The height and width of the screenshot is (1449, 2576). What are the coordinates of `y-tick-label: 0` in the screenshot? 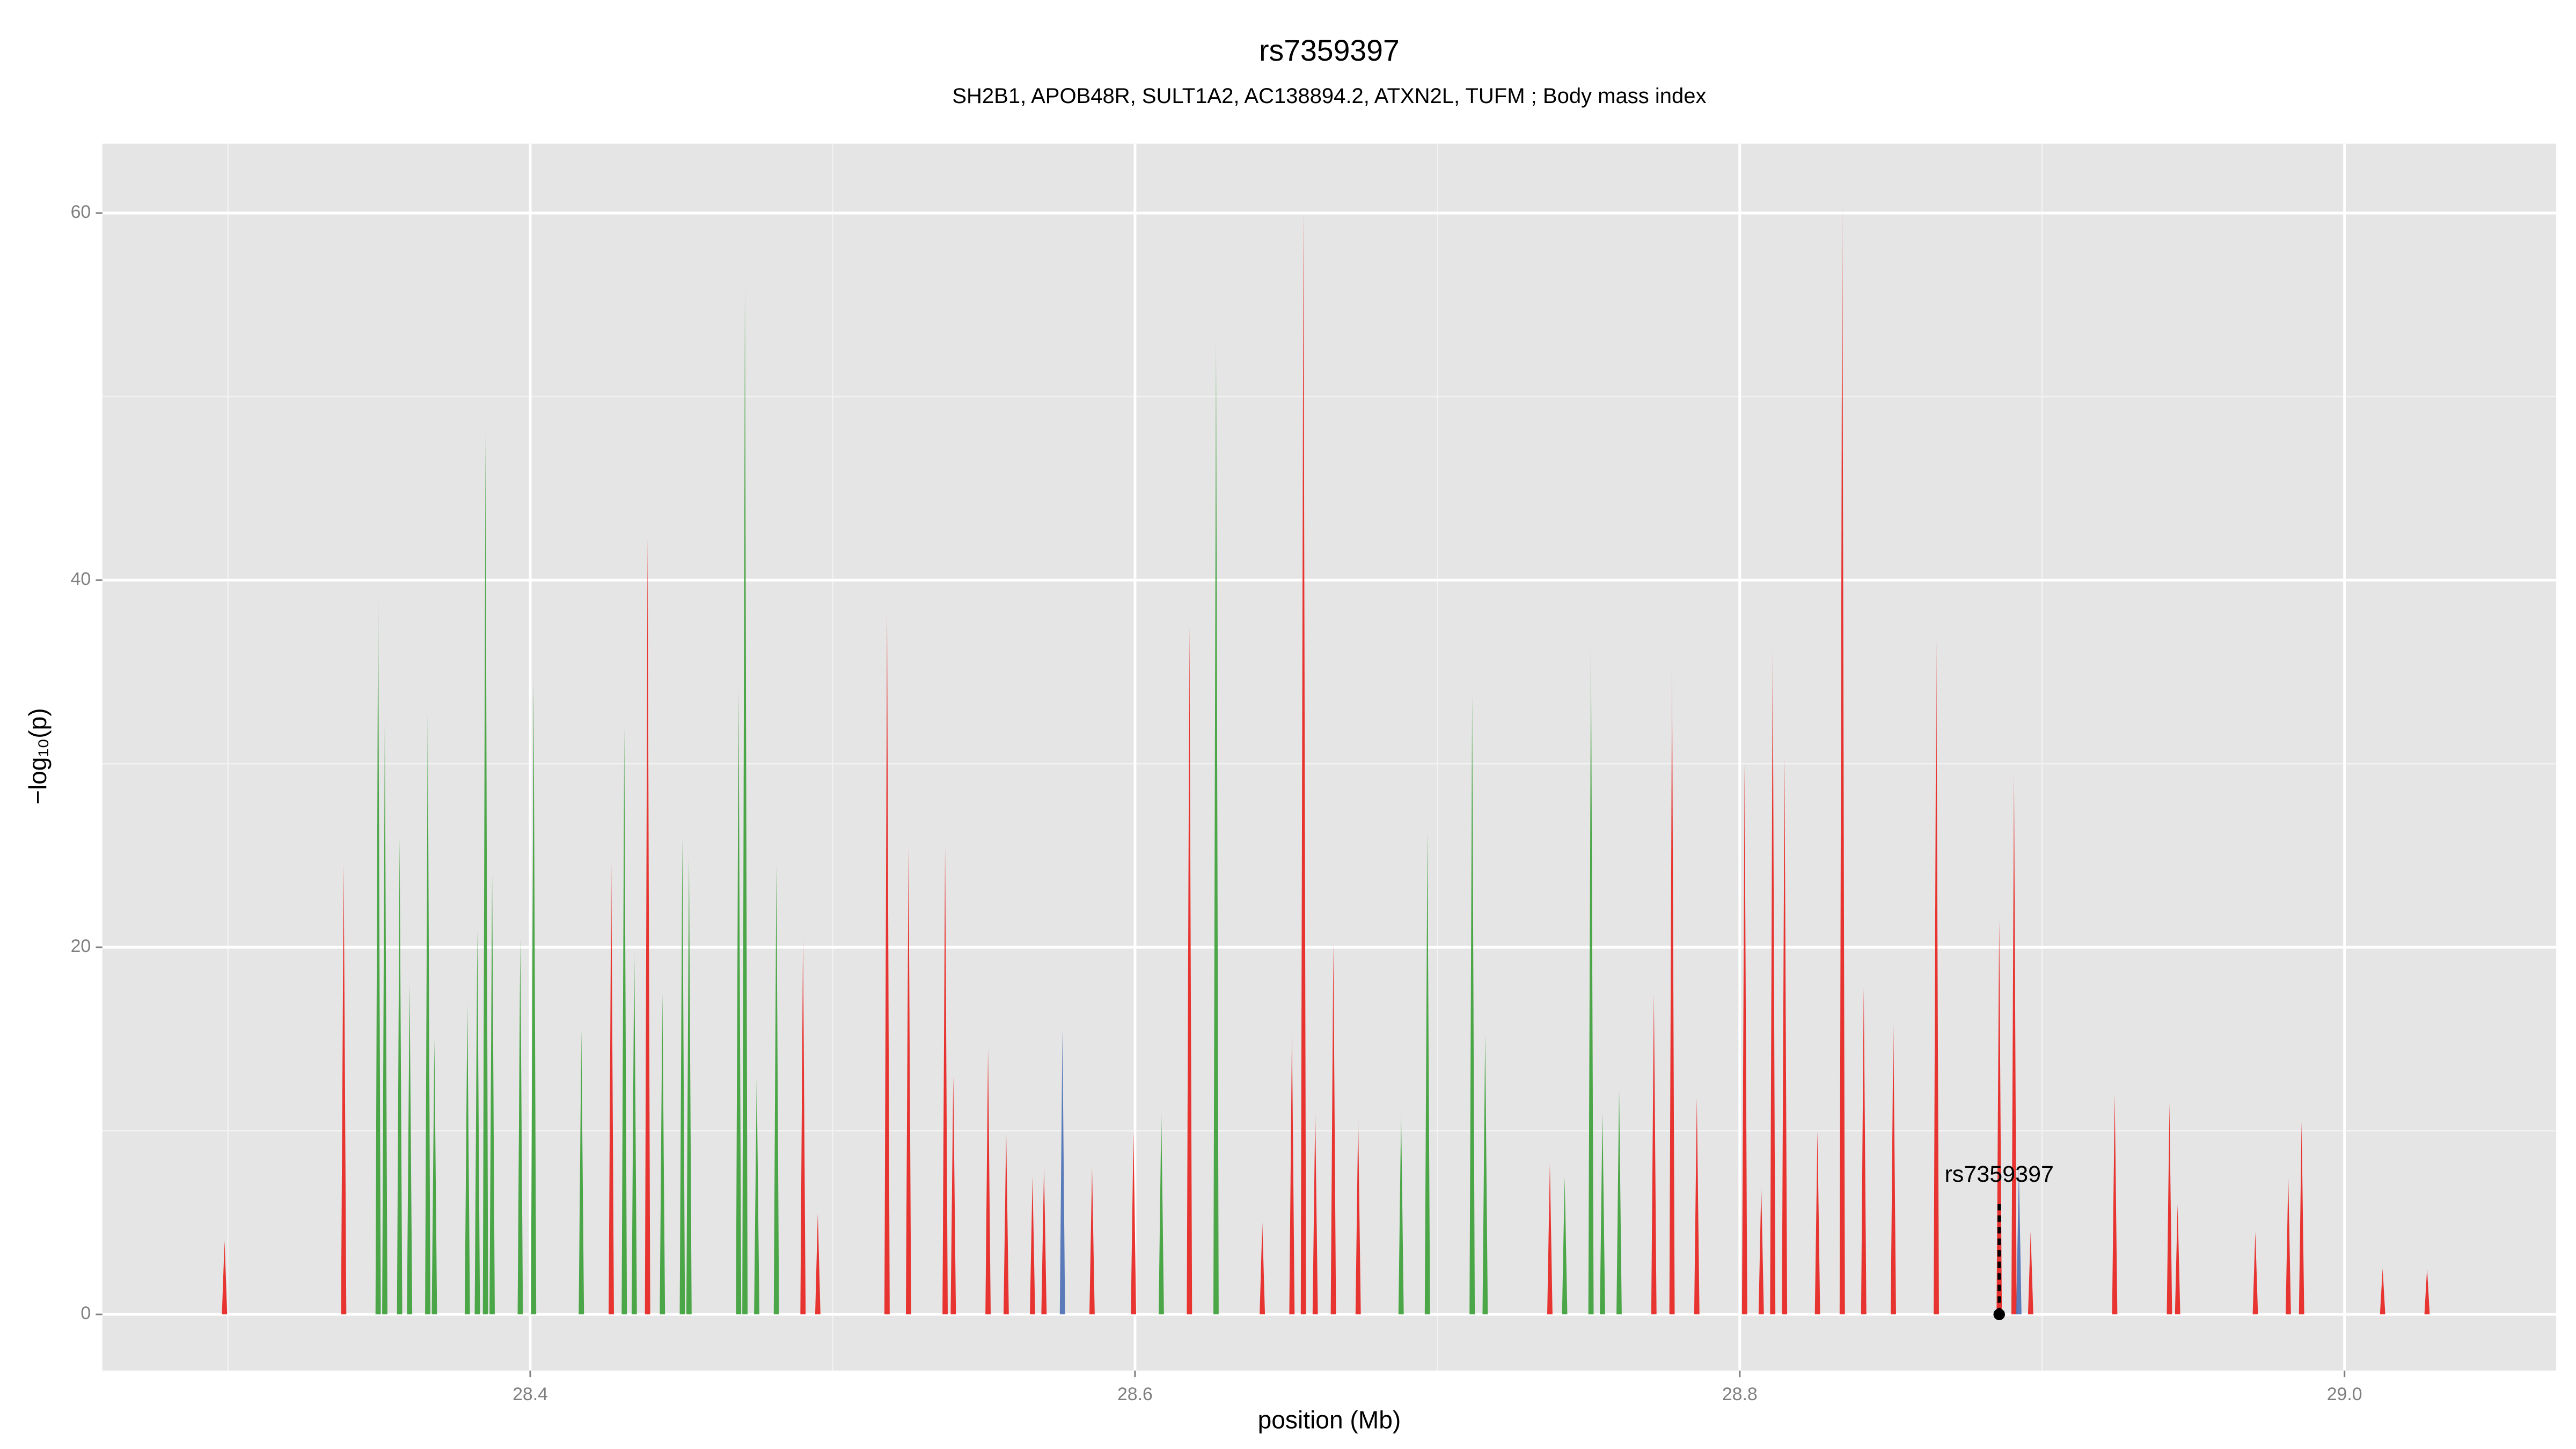 It's located at (85, 1313).